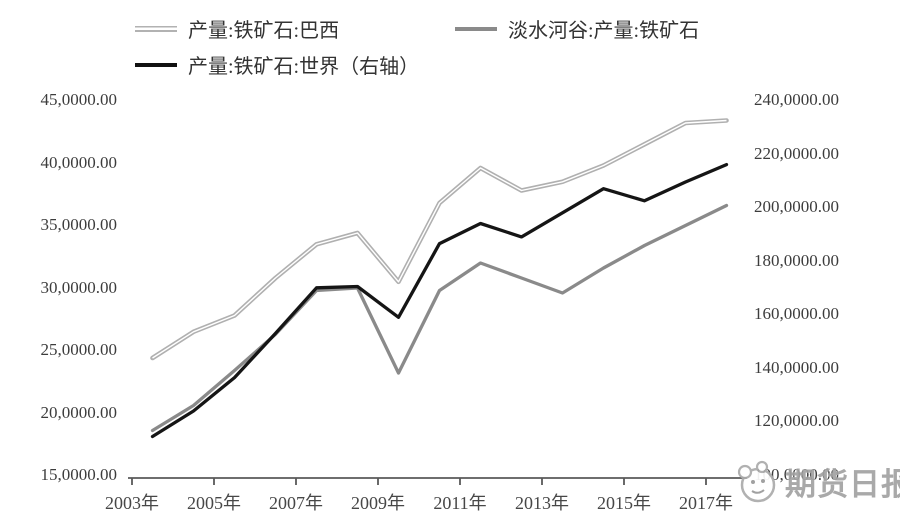 The image size is (900, 525). Describe the element at coordinates (476, 28) in the screenshot. I see `line-swatch-vale-icon` at that location.